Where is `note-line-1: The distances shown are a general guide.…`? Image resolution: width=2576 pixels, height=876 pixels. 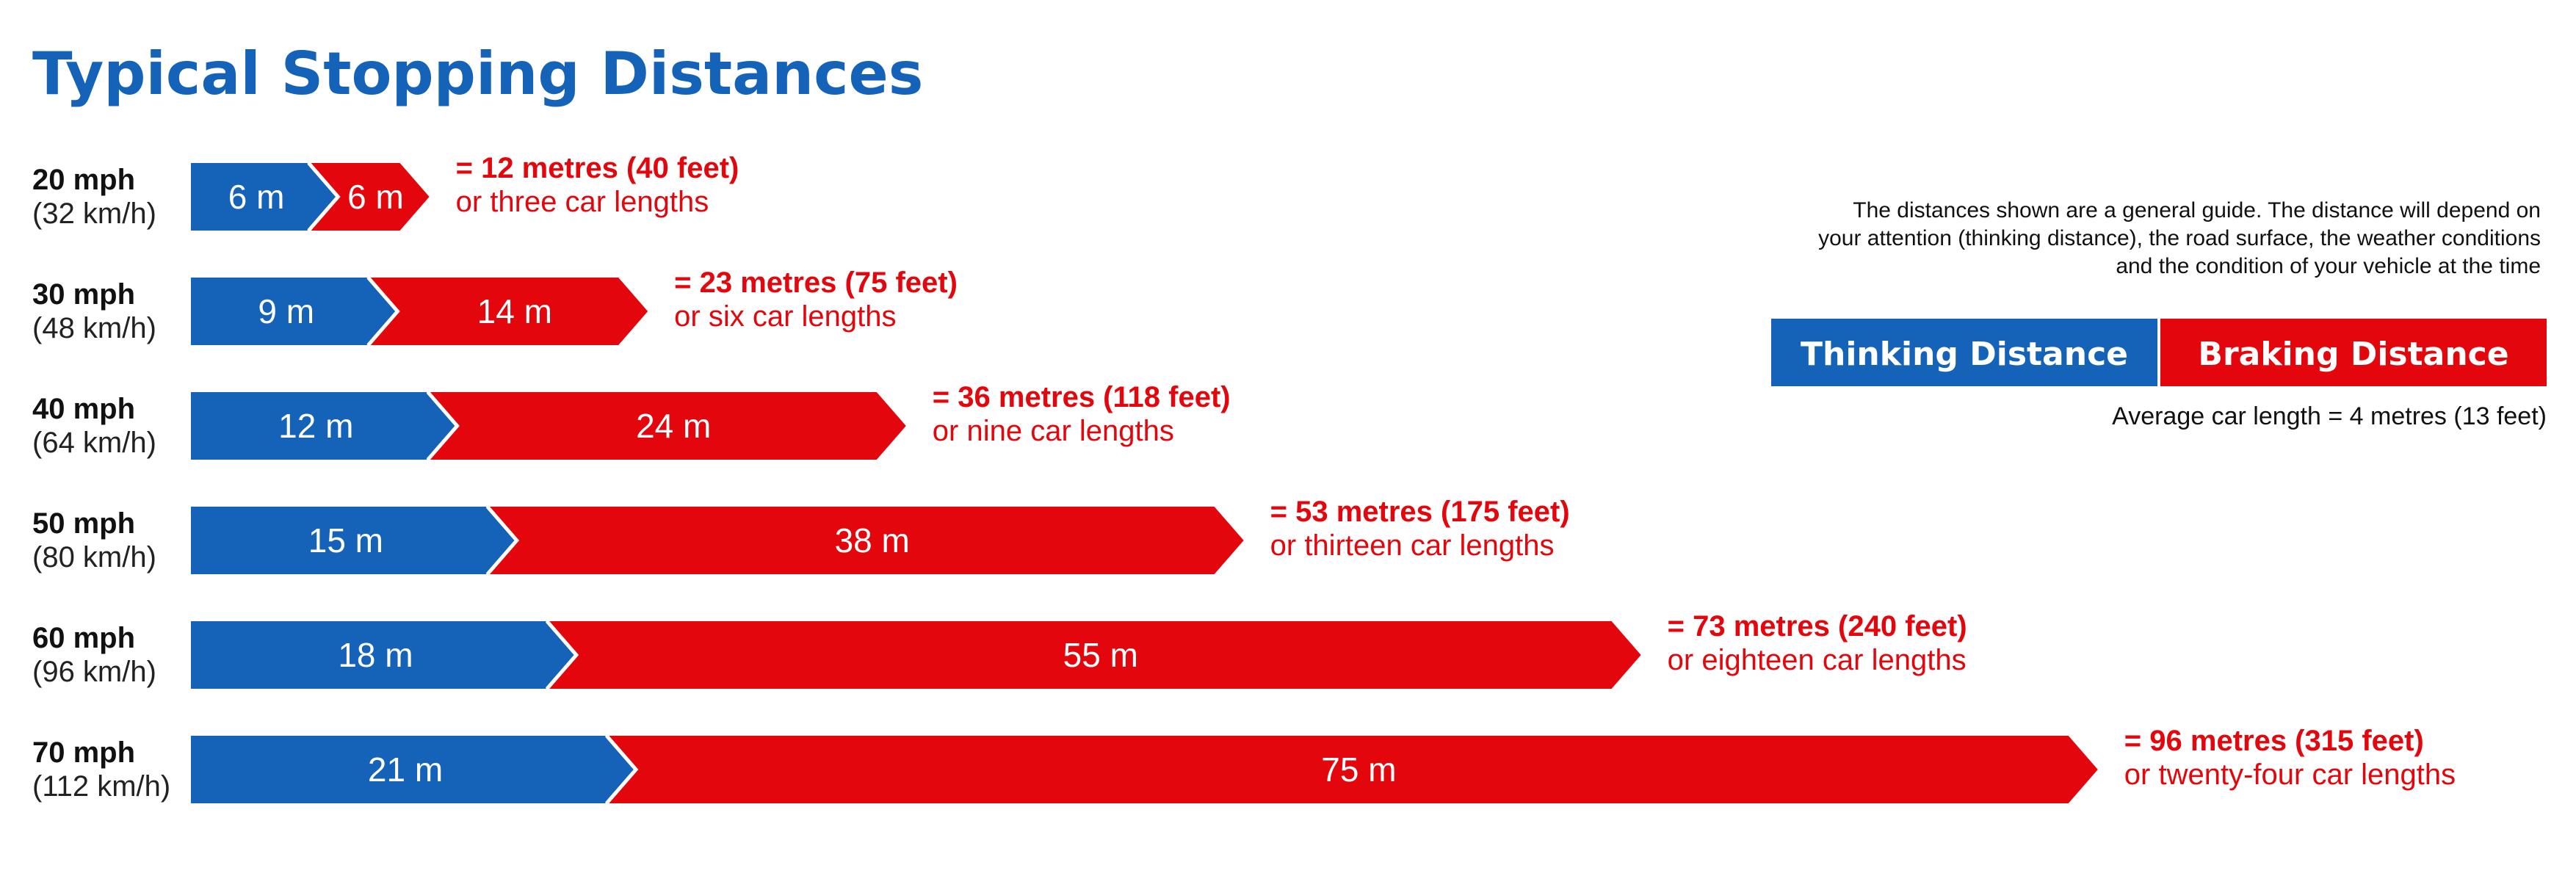 note-line-1: The distances shown are a general guide.… is located at coordinates (2197, 210).